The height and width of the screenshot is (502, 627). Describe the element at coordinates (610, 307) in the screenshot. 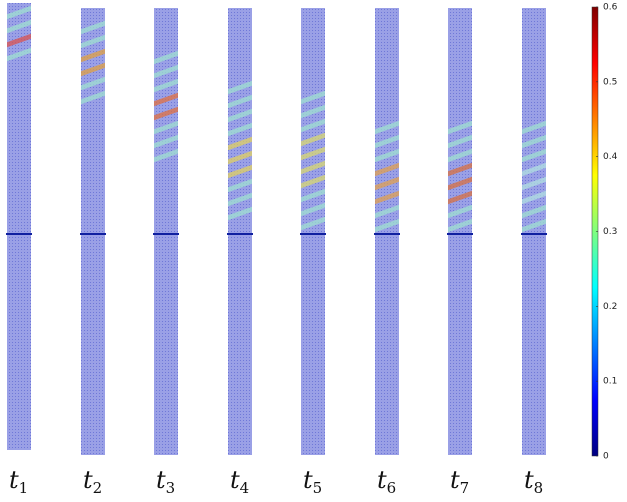

I see `colorbar-tick-label: 0.2` at that location.